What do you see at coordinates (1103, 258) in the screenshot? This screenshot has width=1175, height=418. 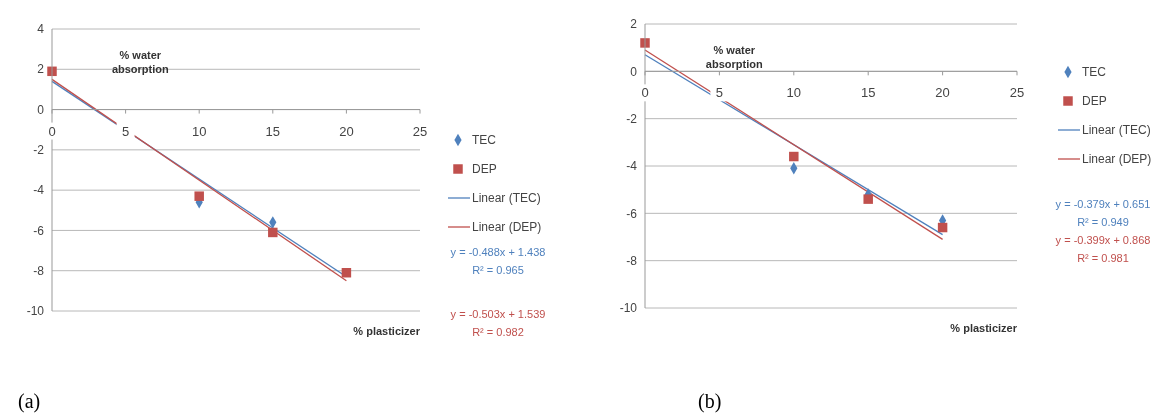 I see `text: R² = 0.981` at bounding box center [1103, 258].